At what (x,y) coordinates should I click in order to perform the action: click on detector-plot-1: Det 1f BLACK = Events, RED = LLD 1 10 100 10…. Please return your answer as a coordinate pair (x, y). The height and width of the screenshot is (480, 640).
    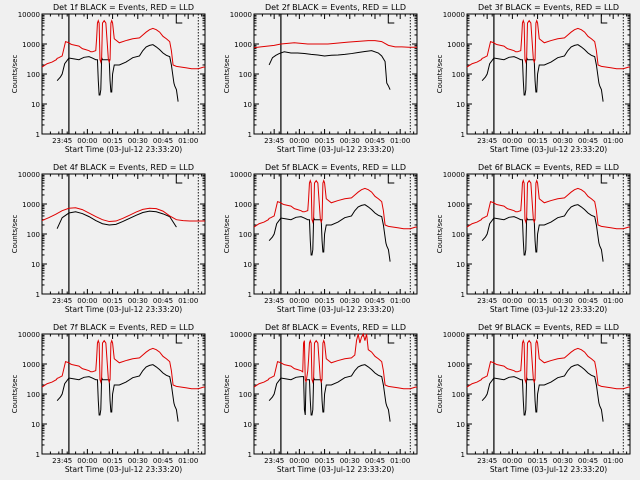
    Looking at the image, I should click on (108, 78).